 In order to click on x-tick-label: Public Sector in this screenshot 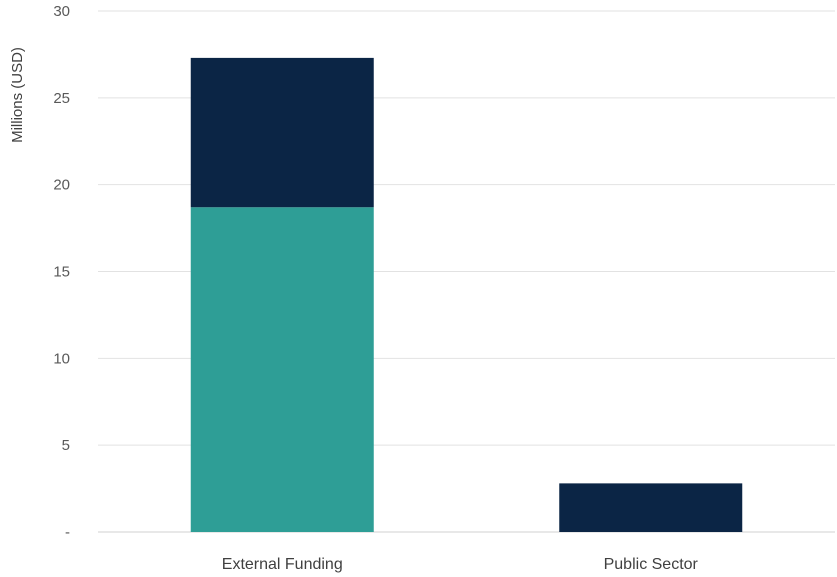, I will do `click(651, 564)`.